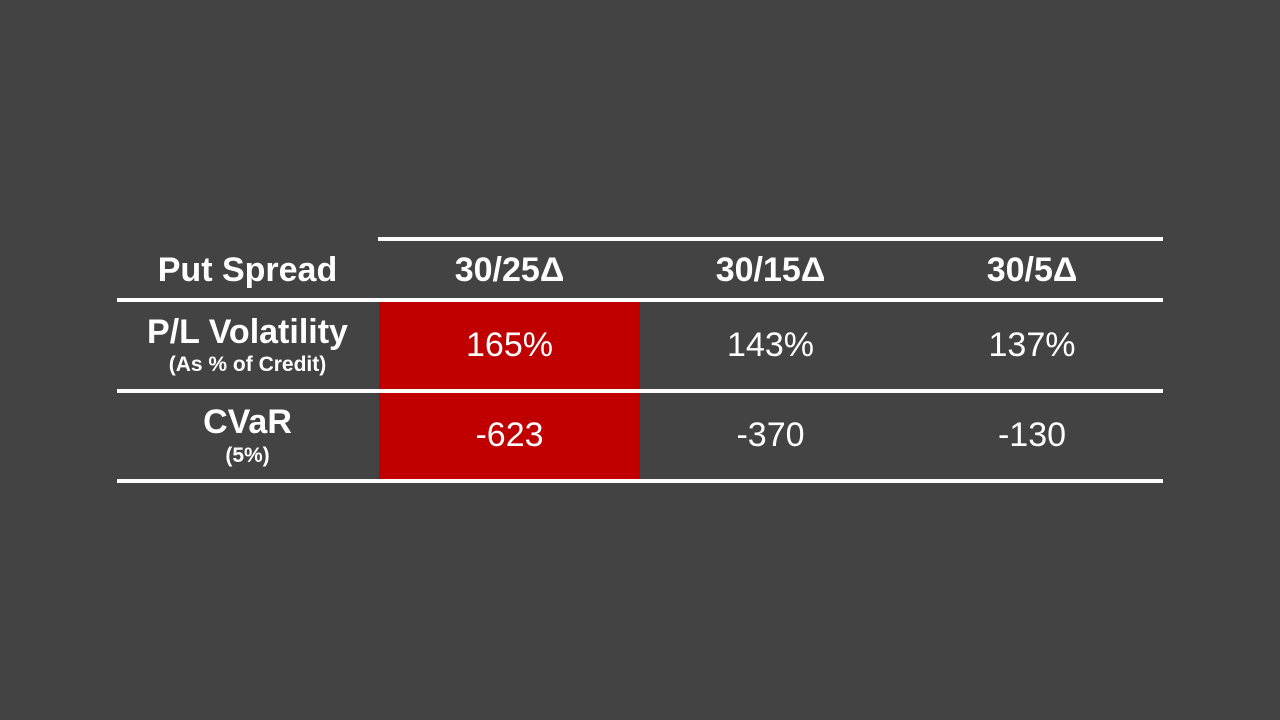  I want to click on table-cell: -370, so click(770, 436).